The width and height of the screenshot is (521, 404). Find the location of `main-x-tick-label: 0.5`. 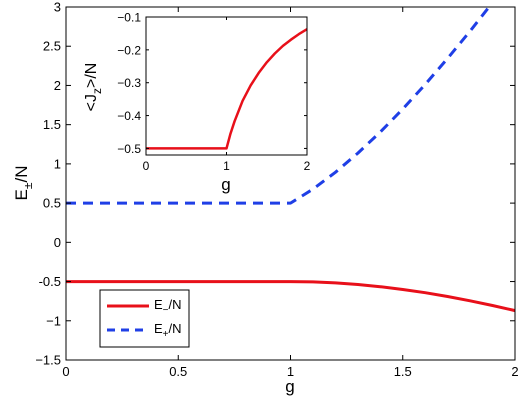

main-x-tick-label: 0.5 is located at coordinates (178, 371).